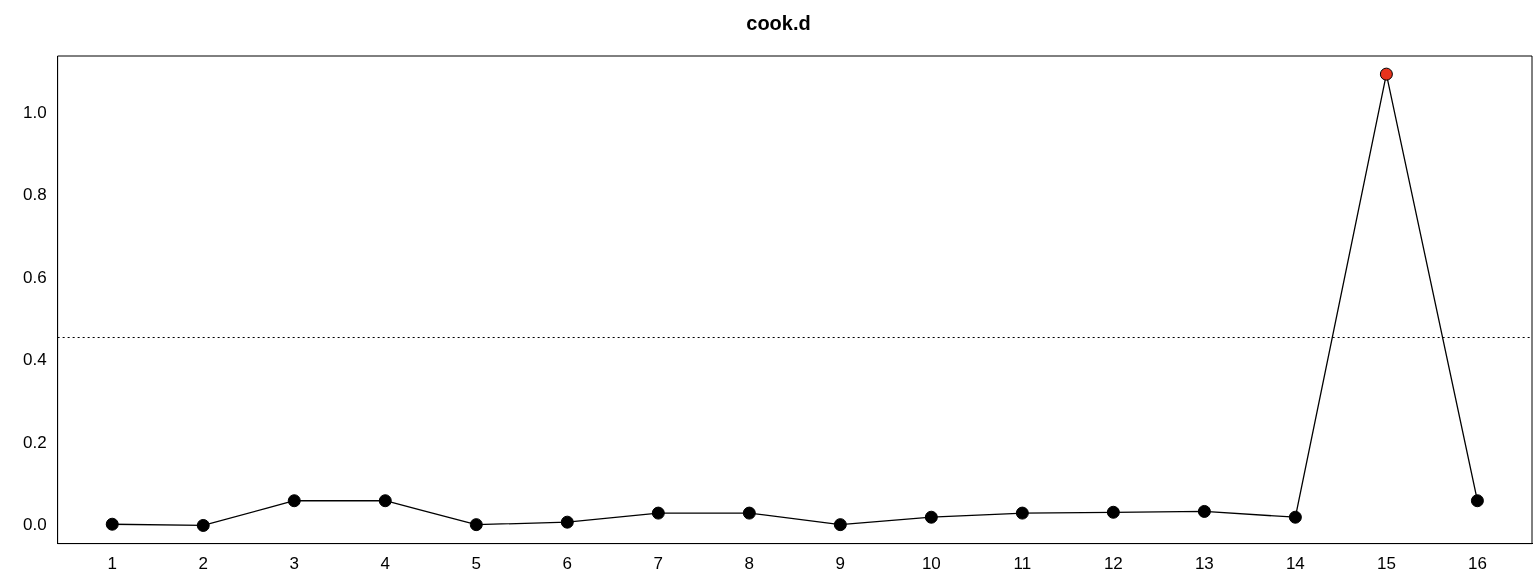  What do you see at coordinates (1295, 564) in the screenshot?
I see `x-tick-label: 14` at bounding box center [1295, 564].